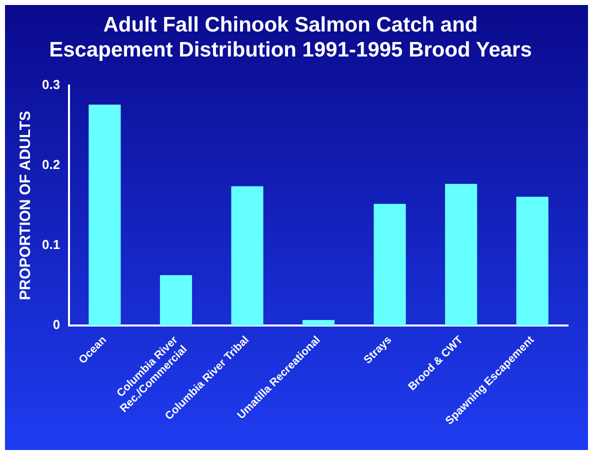  What do you see at coordinates (51, 244) in the screenshot?
I see `y-tick-label: 0.1` at bounding box center [51, 244].